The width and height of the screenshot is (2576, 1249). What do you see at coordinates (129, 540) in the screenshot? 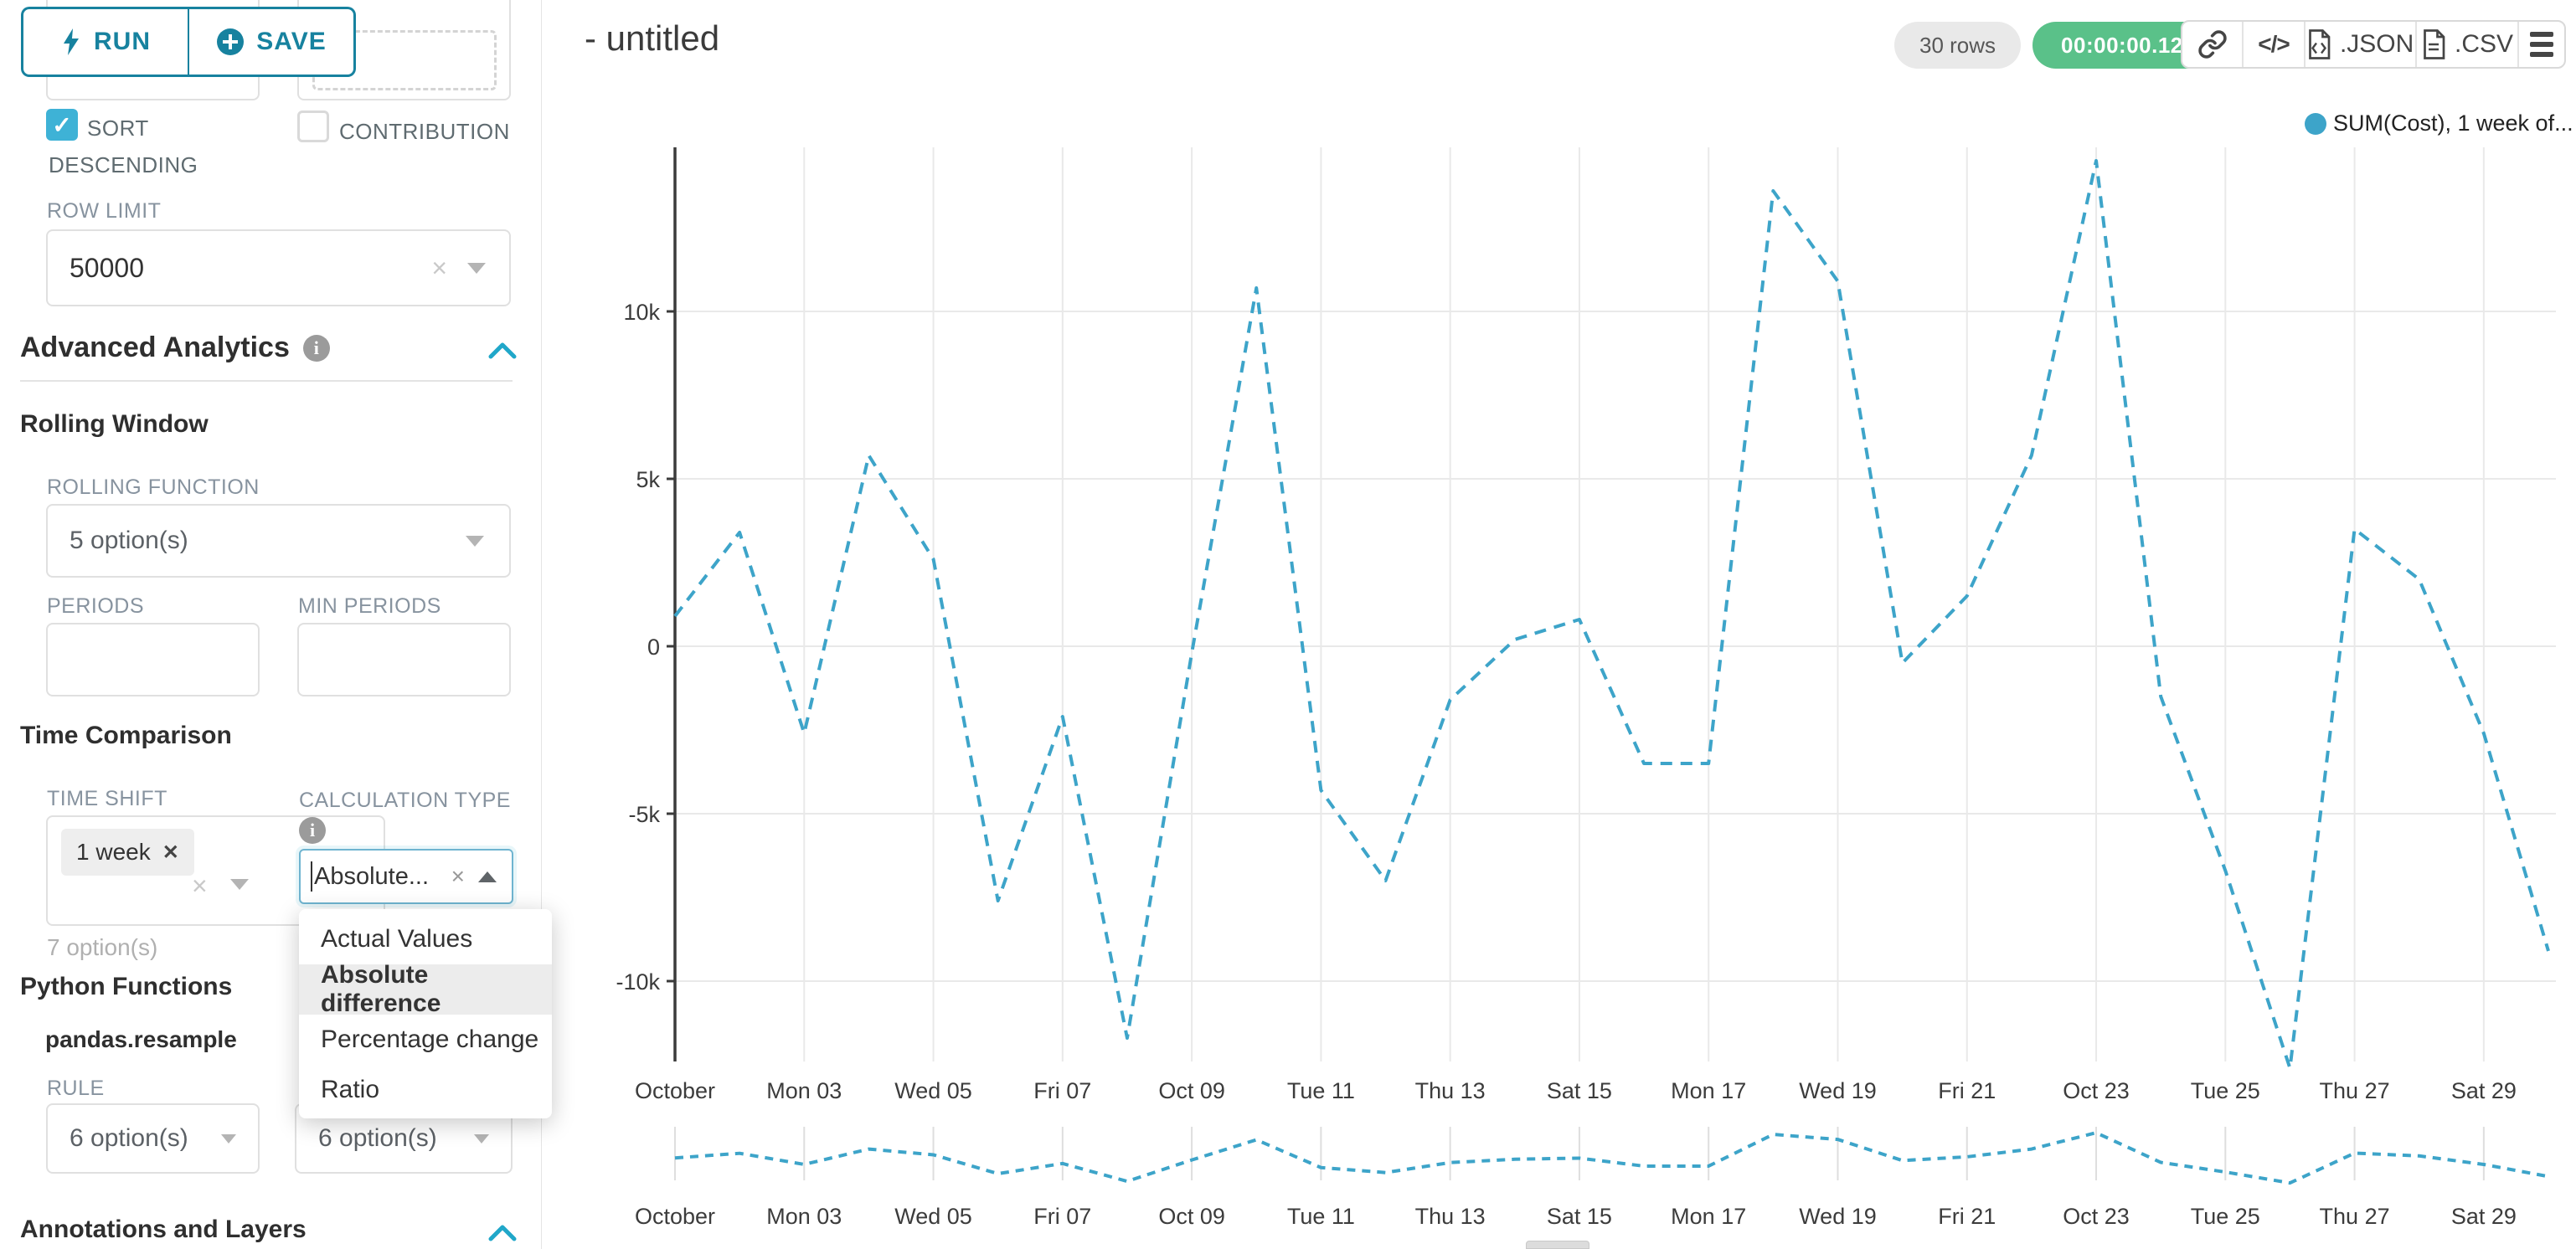
I see `rolling-function-value: 5 option(s)` at bounding box center [129, 540].